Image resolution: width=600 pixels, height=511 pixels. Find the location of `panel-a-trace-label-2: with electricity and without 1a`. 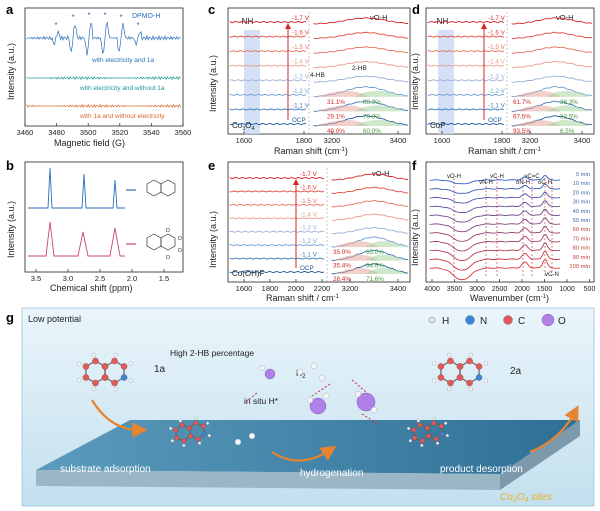

panel-a-trace-label-2: with electricity and without 1a is located at coordinates (122, 88).